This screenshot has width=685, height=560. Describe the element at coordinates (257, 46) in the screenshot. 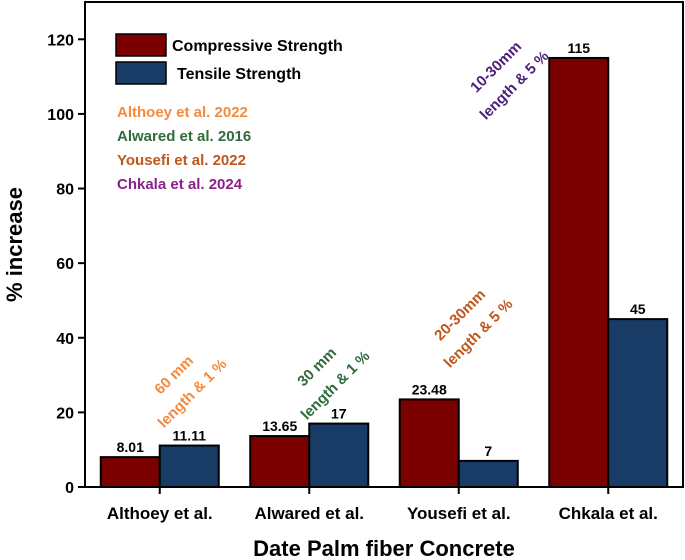

I see `legend-label-compressive: Compressive Strength` at that location.